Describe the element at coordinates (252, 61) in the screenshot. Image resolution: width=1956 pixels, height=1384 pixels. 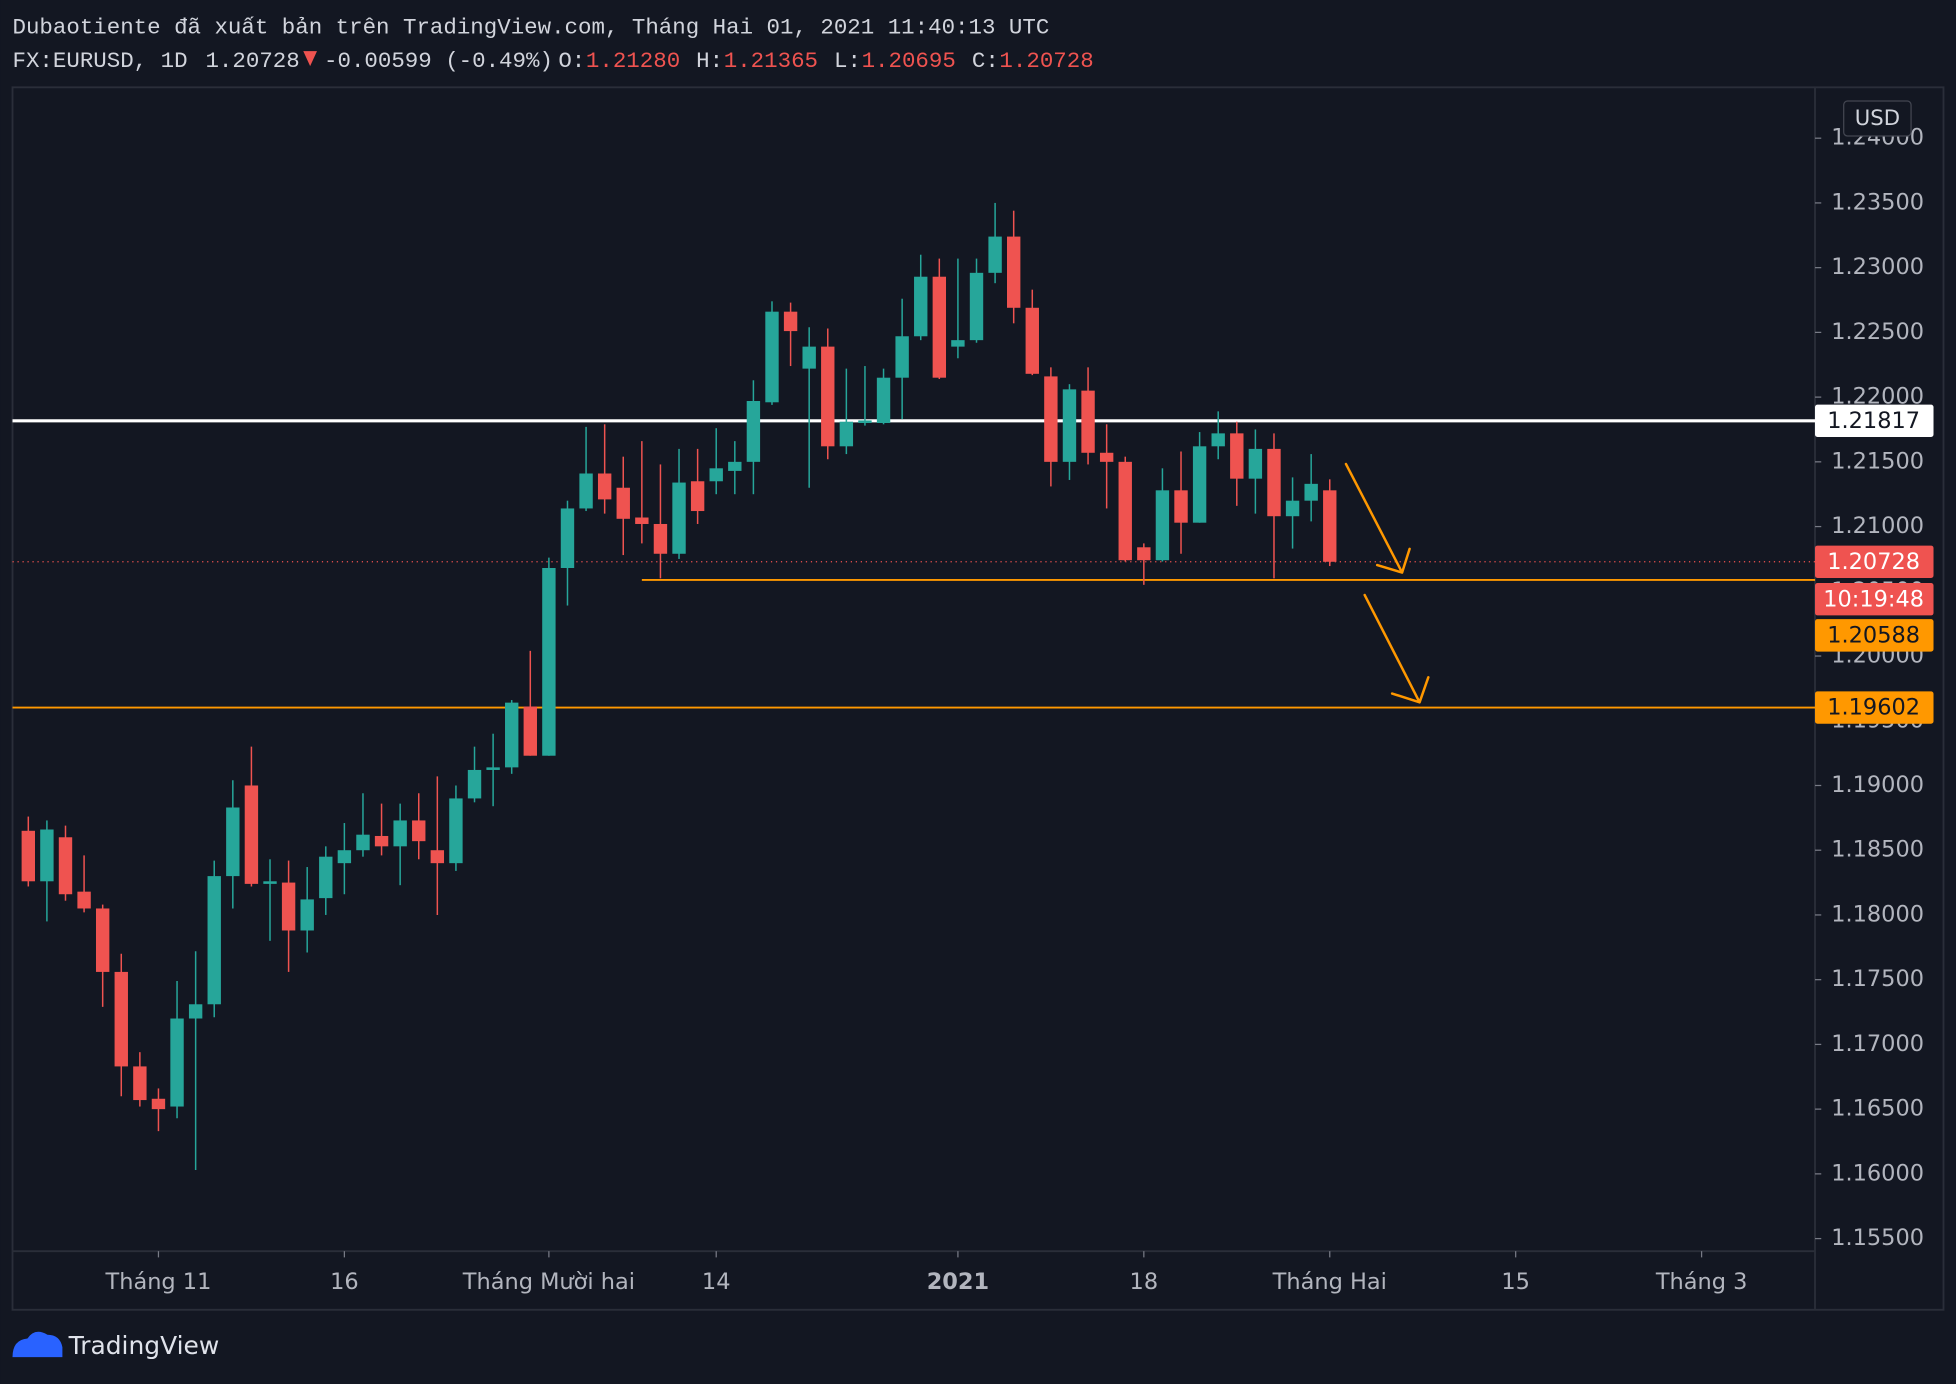
I see `last-price: 1.20728` at that location.